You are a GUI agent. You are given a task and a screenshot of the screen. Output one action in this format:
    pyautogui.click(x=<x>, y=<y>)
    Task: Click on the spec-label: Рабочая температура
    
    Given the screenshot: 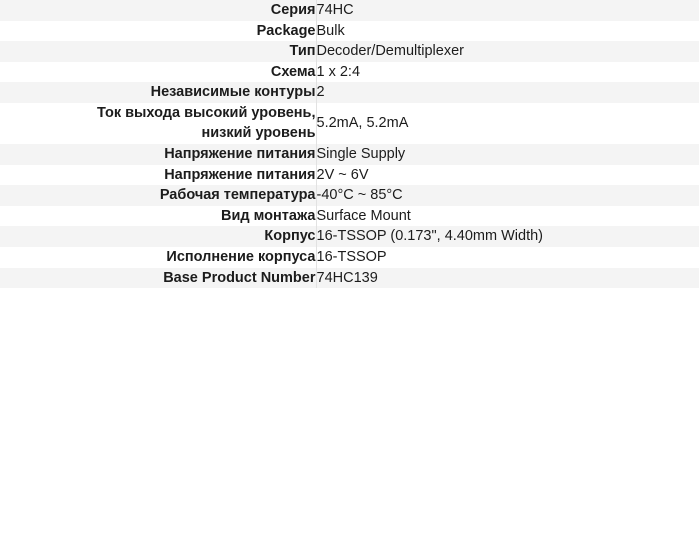 What is the action you would take?
    pyautogui.click(x=158, y=195)
    